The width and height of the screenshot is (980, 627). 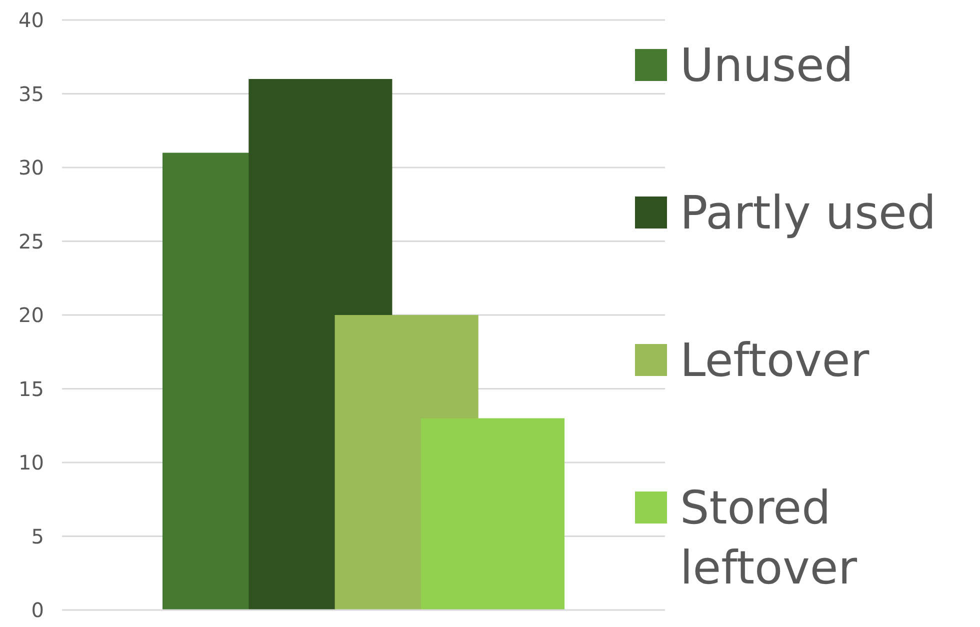 What do you see at coordinates (767, 65) in the screenshot?
I see `legend-label: Unused` at bounding box center [767, 65].